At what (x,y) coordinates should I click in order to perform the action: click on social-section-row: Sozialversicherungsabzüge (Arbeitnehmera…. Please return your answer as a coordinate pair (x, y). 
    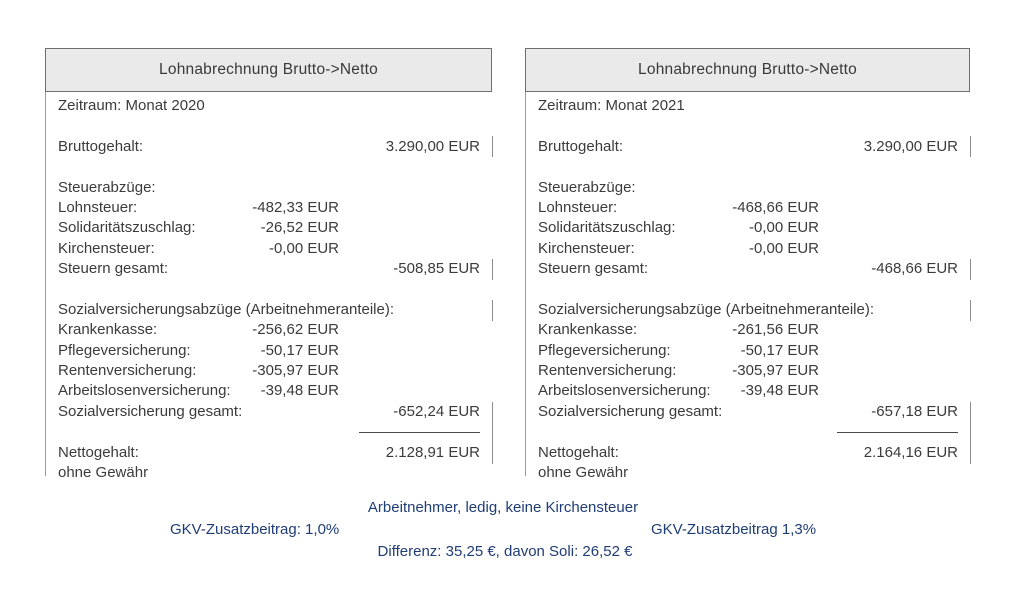
    Looking at the image, I should click on (748, 310).